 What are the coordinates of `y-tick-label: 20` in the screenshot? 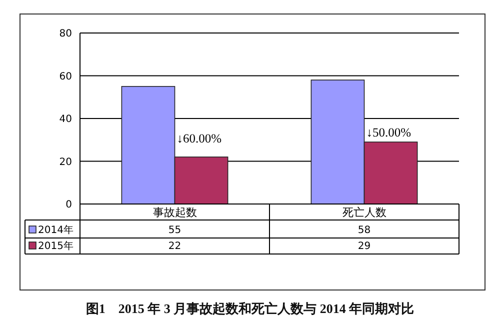 It's located at (65, 162).